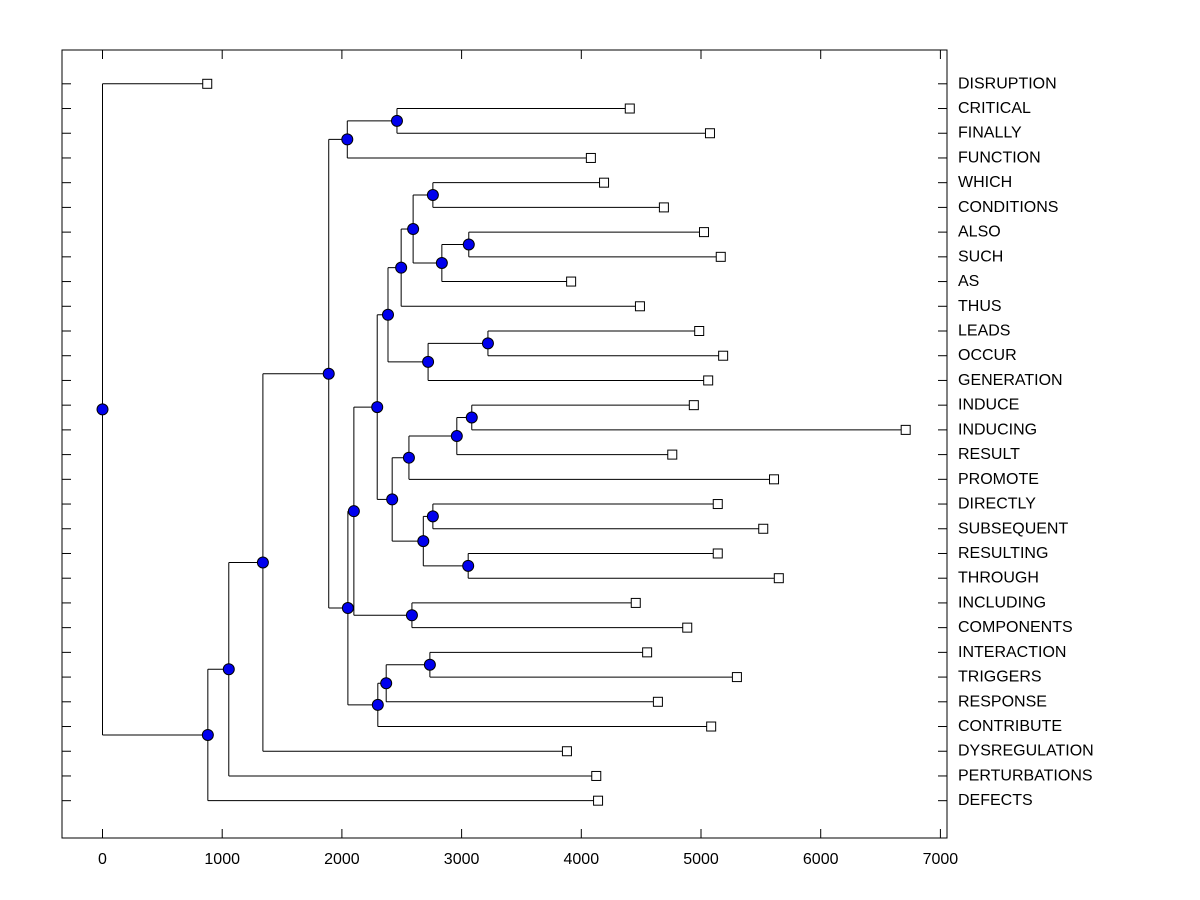 Image resolution: width=1200 pixels, height=900 pixels. What do you see at coordinates (1026, 751) in the screenshot?
I see `leaf-label: DYSREGULATION` at bounding box center [1026, 751].